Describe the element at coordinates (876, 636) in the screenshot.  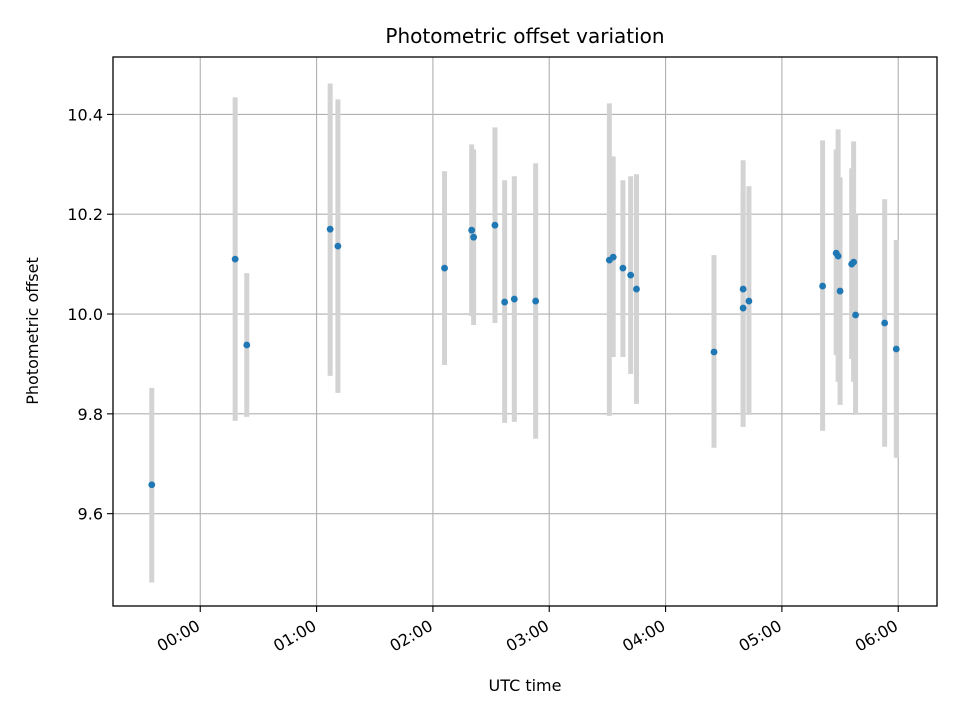
I see `x-tick-label: 06:00` at that location.